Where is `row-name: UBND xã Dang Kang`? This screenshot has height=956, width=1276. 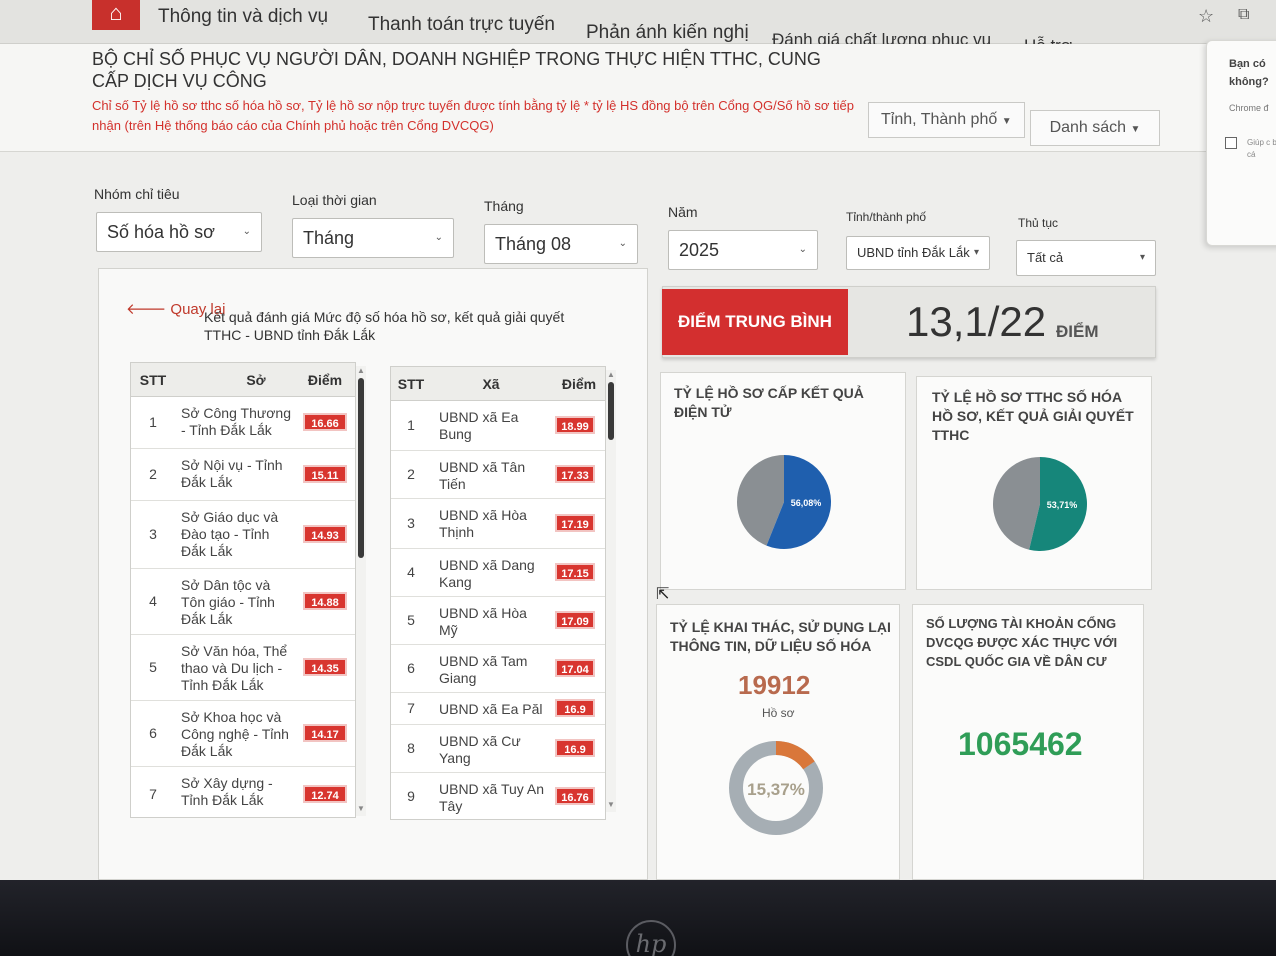 row-name: UBND xã Dang Kang is located at coordinates (487, 573).